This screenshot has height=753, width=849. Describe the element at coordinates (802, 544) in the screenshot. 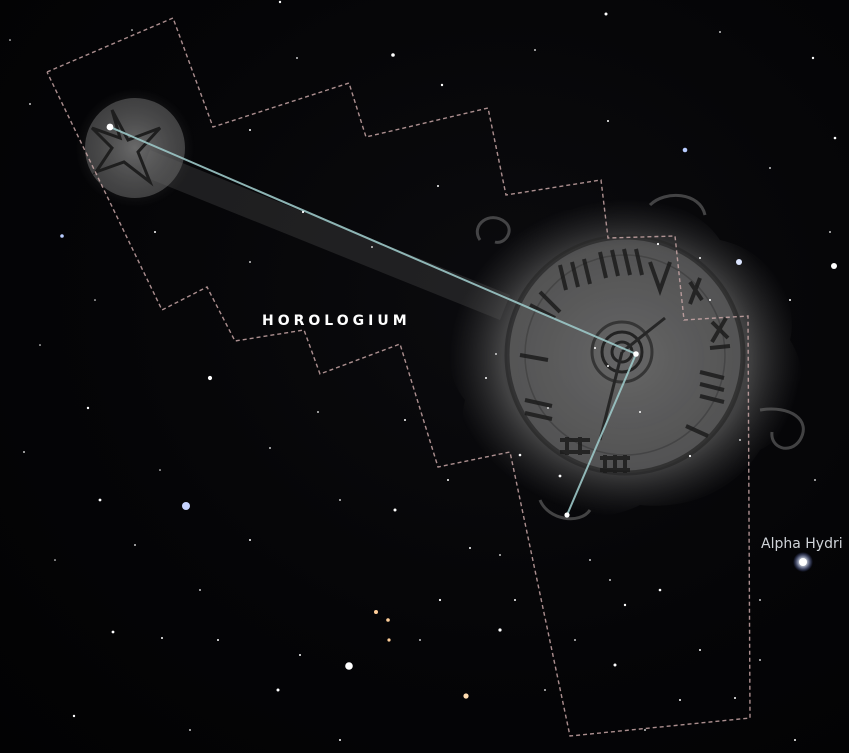

I see `star-label-alpha-hydri: Alpha Hydri` at that location.